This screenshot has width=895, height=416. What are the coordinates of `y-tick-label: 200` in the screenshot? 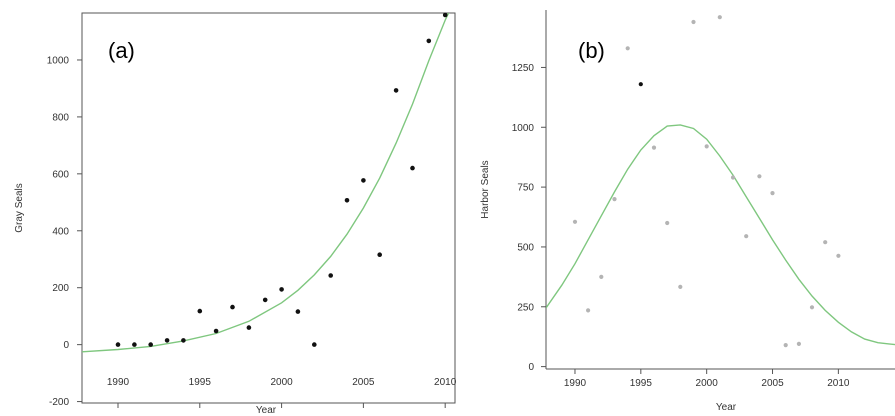 It's located at (60, 288).